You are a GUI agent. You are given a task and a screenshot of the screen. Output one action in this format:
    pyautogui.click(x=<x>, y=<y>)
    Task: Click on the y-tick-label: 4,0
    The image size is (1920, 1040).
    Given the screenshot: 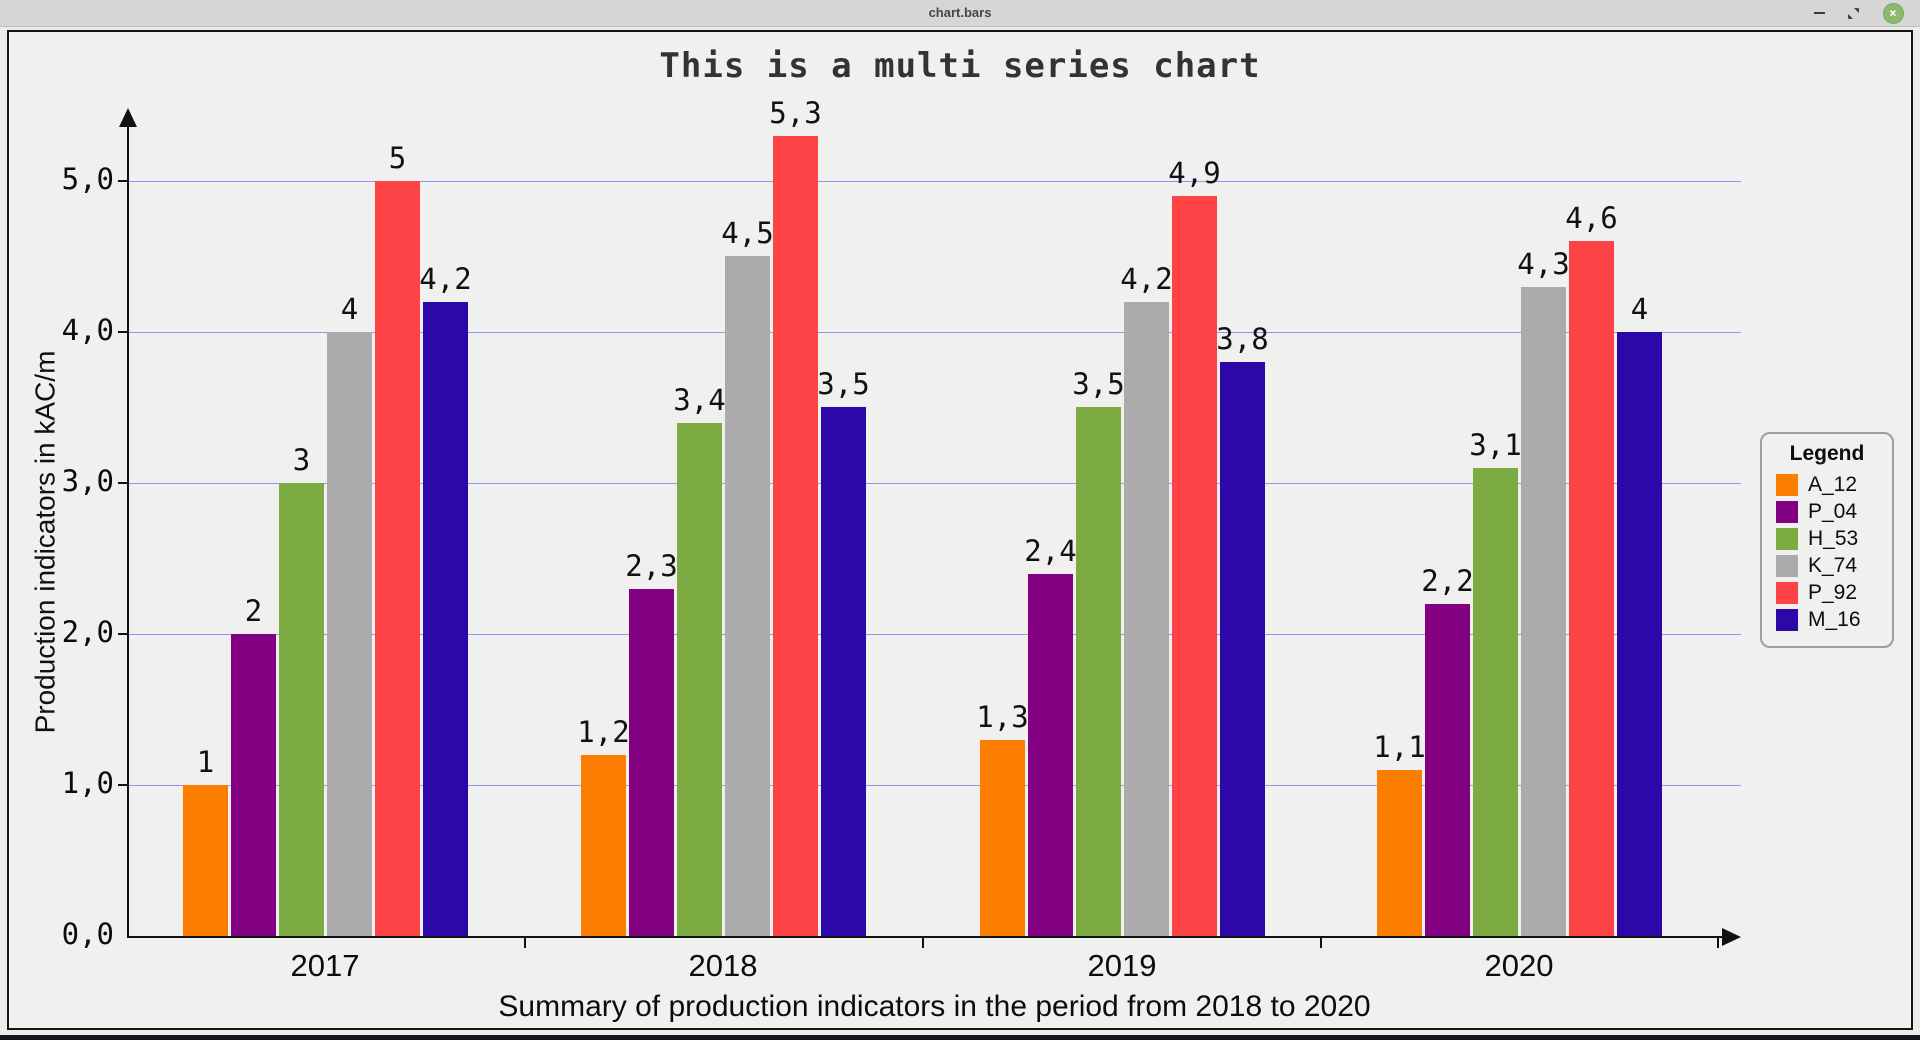 What is the action you would take?
    pyautogui.click(x=87, y=330)
    